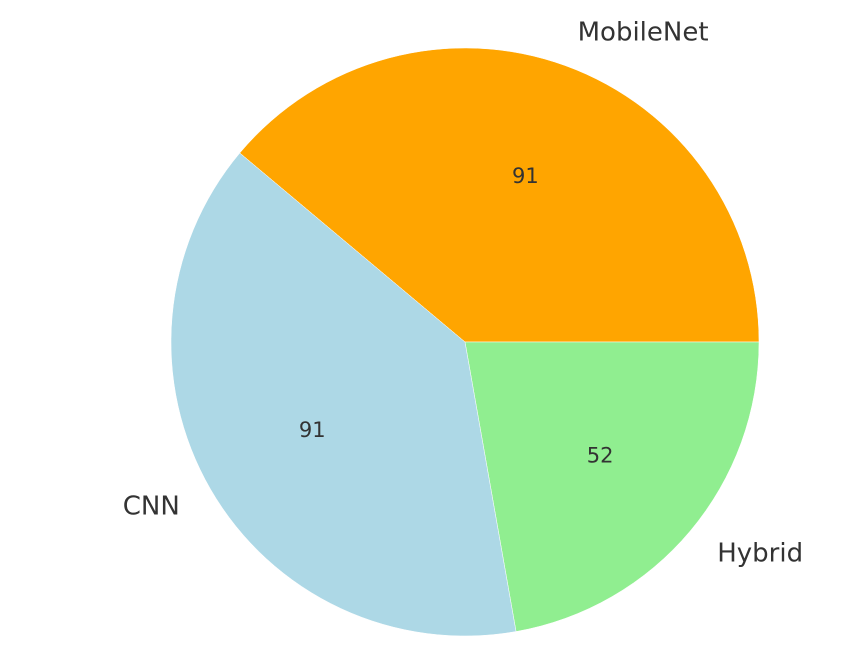 This screenshot has height=668, width=864. Describe the element at coordinates (612, 486) in the screenshot. I see `pie-slice-hybrid` at that location.